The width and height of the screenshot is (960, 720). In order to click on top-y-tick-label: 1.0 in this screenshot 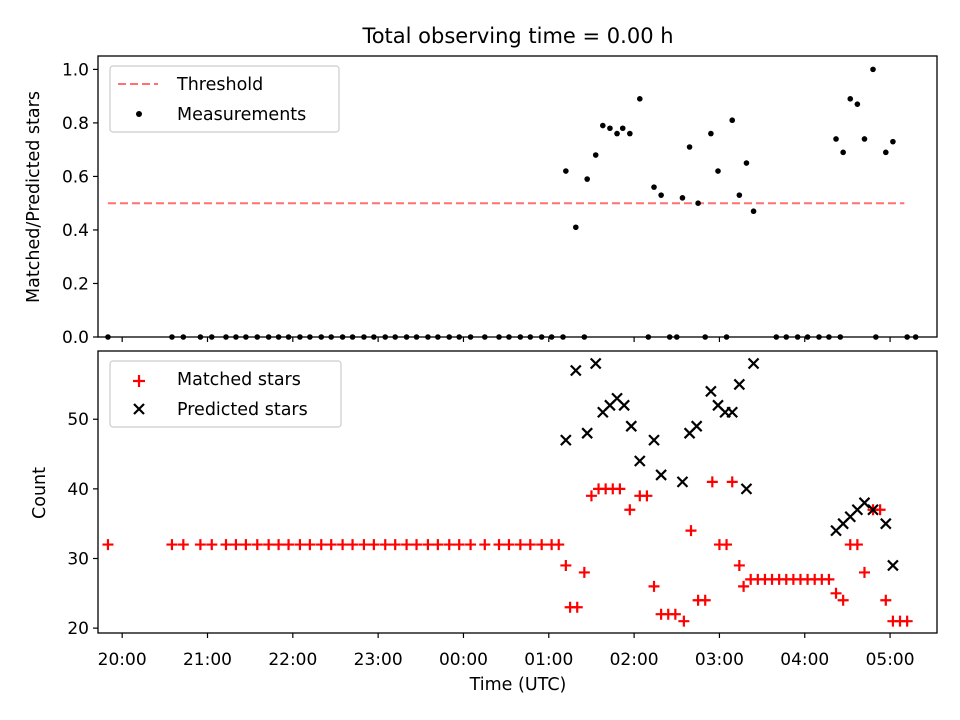, I will do `click(75, 70)`.